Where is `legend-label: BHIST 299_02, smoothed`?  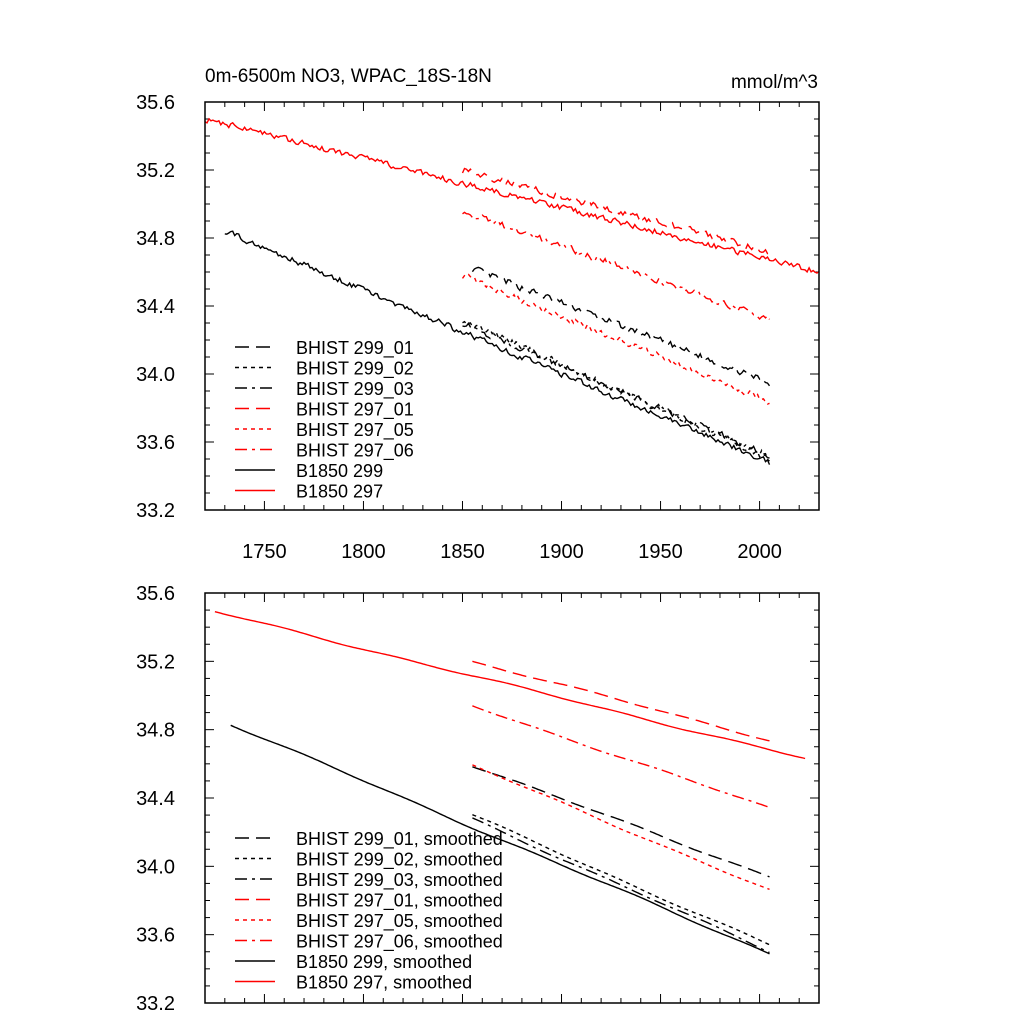
legend-label: BHIST 299_02, smoothed is located at coordinates (399, 860).